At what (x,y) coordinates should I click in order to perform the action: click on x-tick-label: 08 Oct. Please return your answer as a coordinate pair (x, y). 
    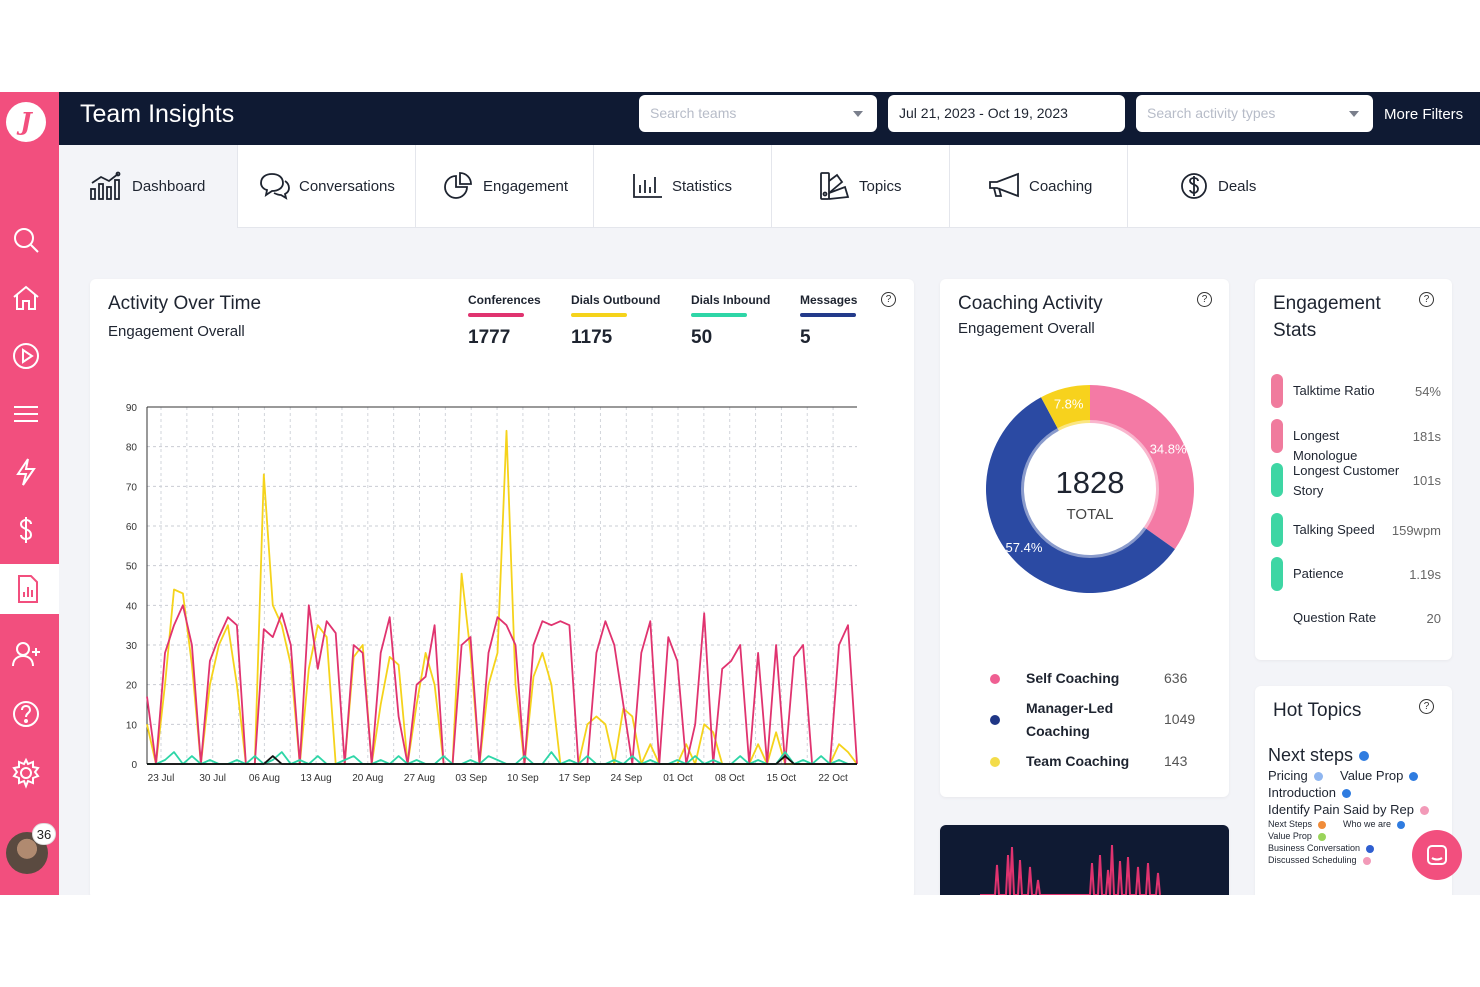
    Looking at the image, I should click on (730, 778).